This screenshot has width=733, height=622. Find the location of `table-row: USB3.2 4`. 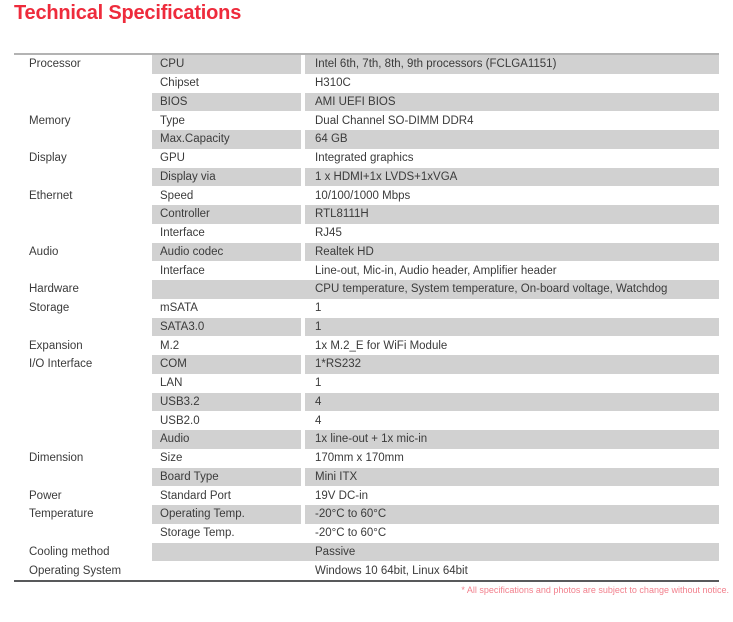

table-row: USB3.2 4 is located at coordinates (366, 402).